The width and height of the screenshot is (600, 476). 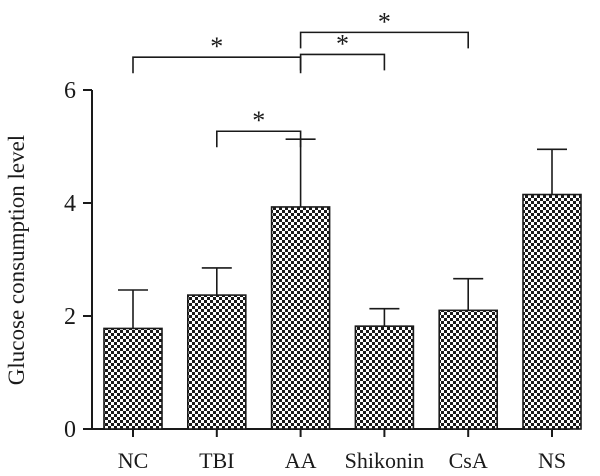 What do you see at coordinates (70, 204) in the screenshot?
I see `y-tick-label: 4` at bounding box center [70, 204].